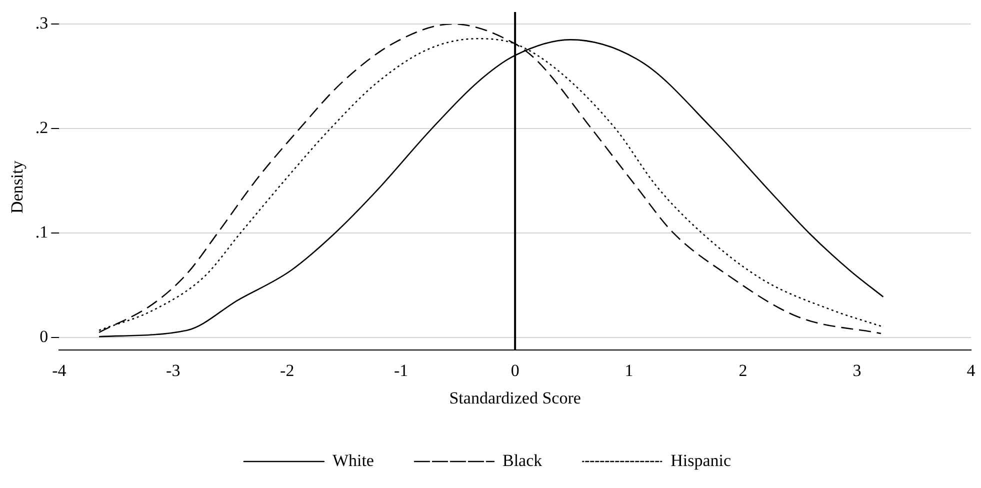 This screenshot has height=488, width=981. What do you see at coordinates (59, 370) in the screenshot?
I see `x-tick-label: -4` at bounding box center [59, 370].